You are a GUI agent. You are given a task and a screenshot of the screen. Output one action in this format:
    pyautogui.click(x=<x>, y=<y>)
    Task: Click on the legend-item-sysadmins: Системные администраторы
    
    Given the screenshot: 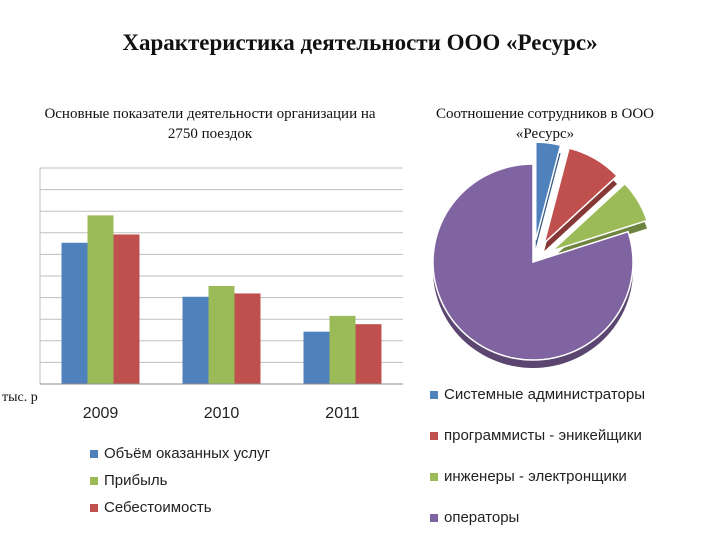 What is the action you would take?
    pyautogui.click(x=537, y=394)
    